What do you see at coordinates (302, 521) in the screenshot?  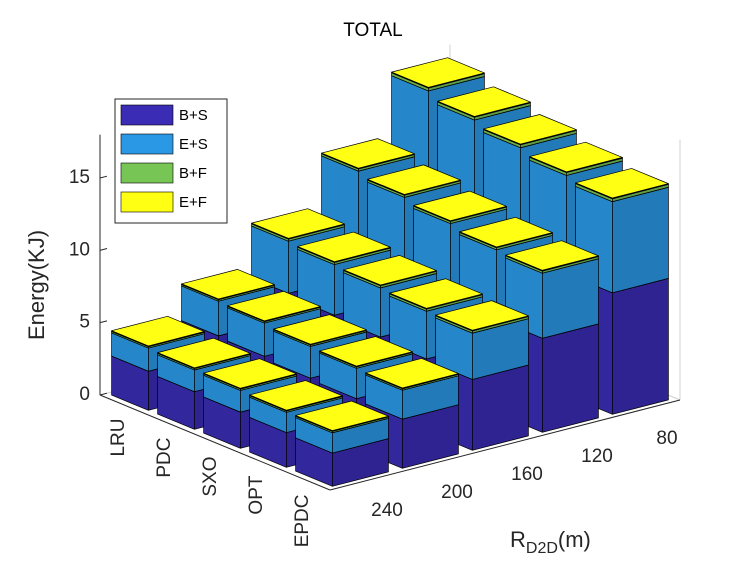 I see `x-tick-label: EPDC` at bounding box center [302, 521].